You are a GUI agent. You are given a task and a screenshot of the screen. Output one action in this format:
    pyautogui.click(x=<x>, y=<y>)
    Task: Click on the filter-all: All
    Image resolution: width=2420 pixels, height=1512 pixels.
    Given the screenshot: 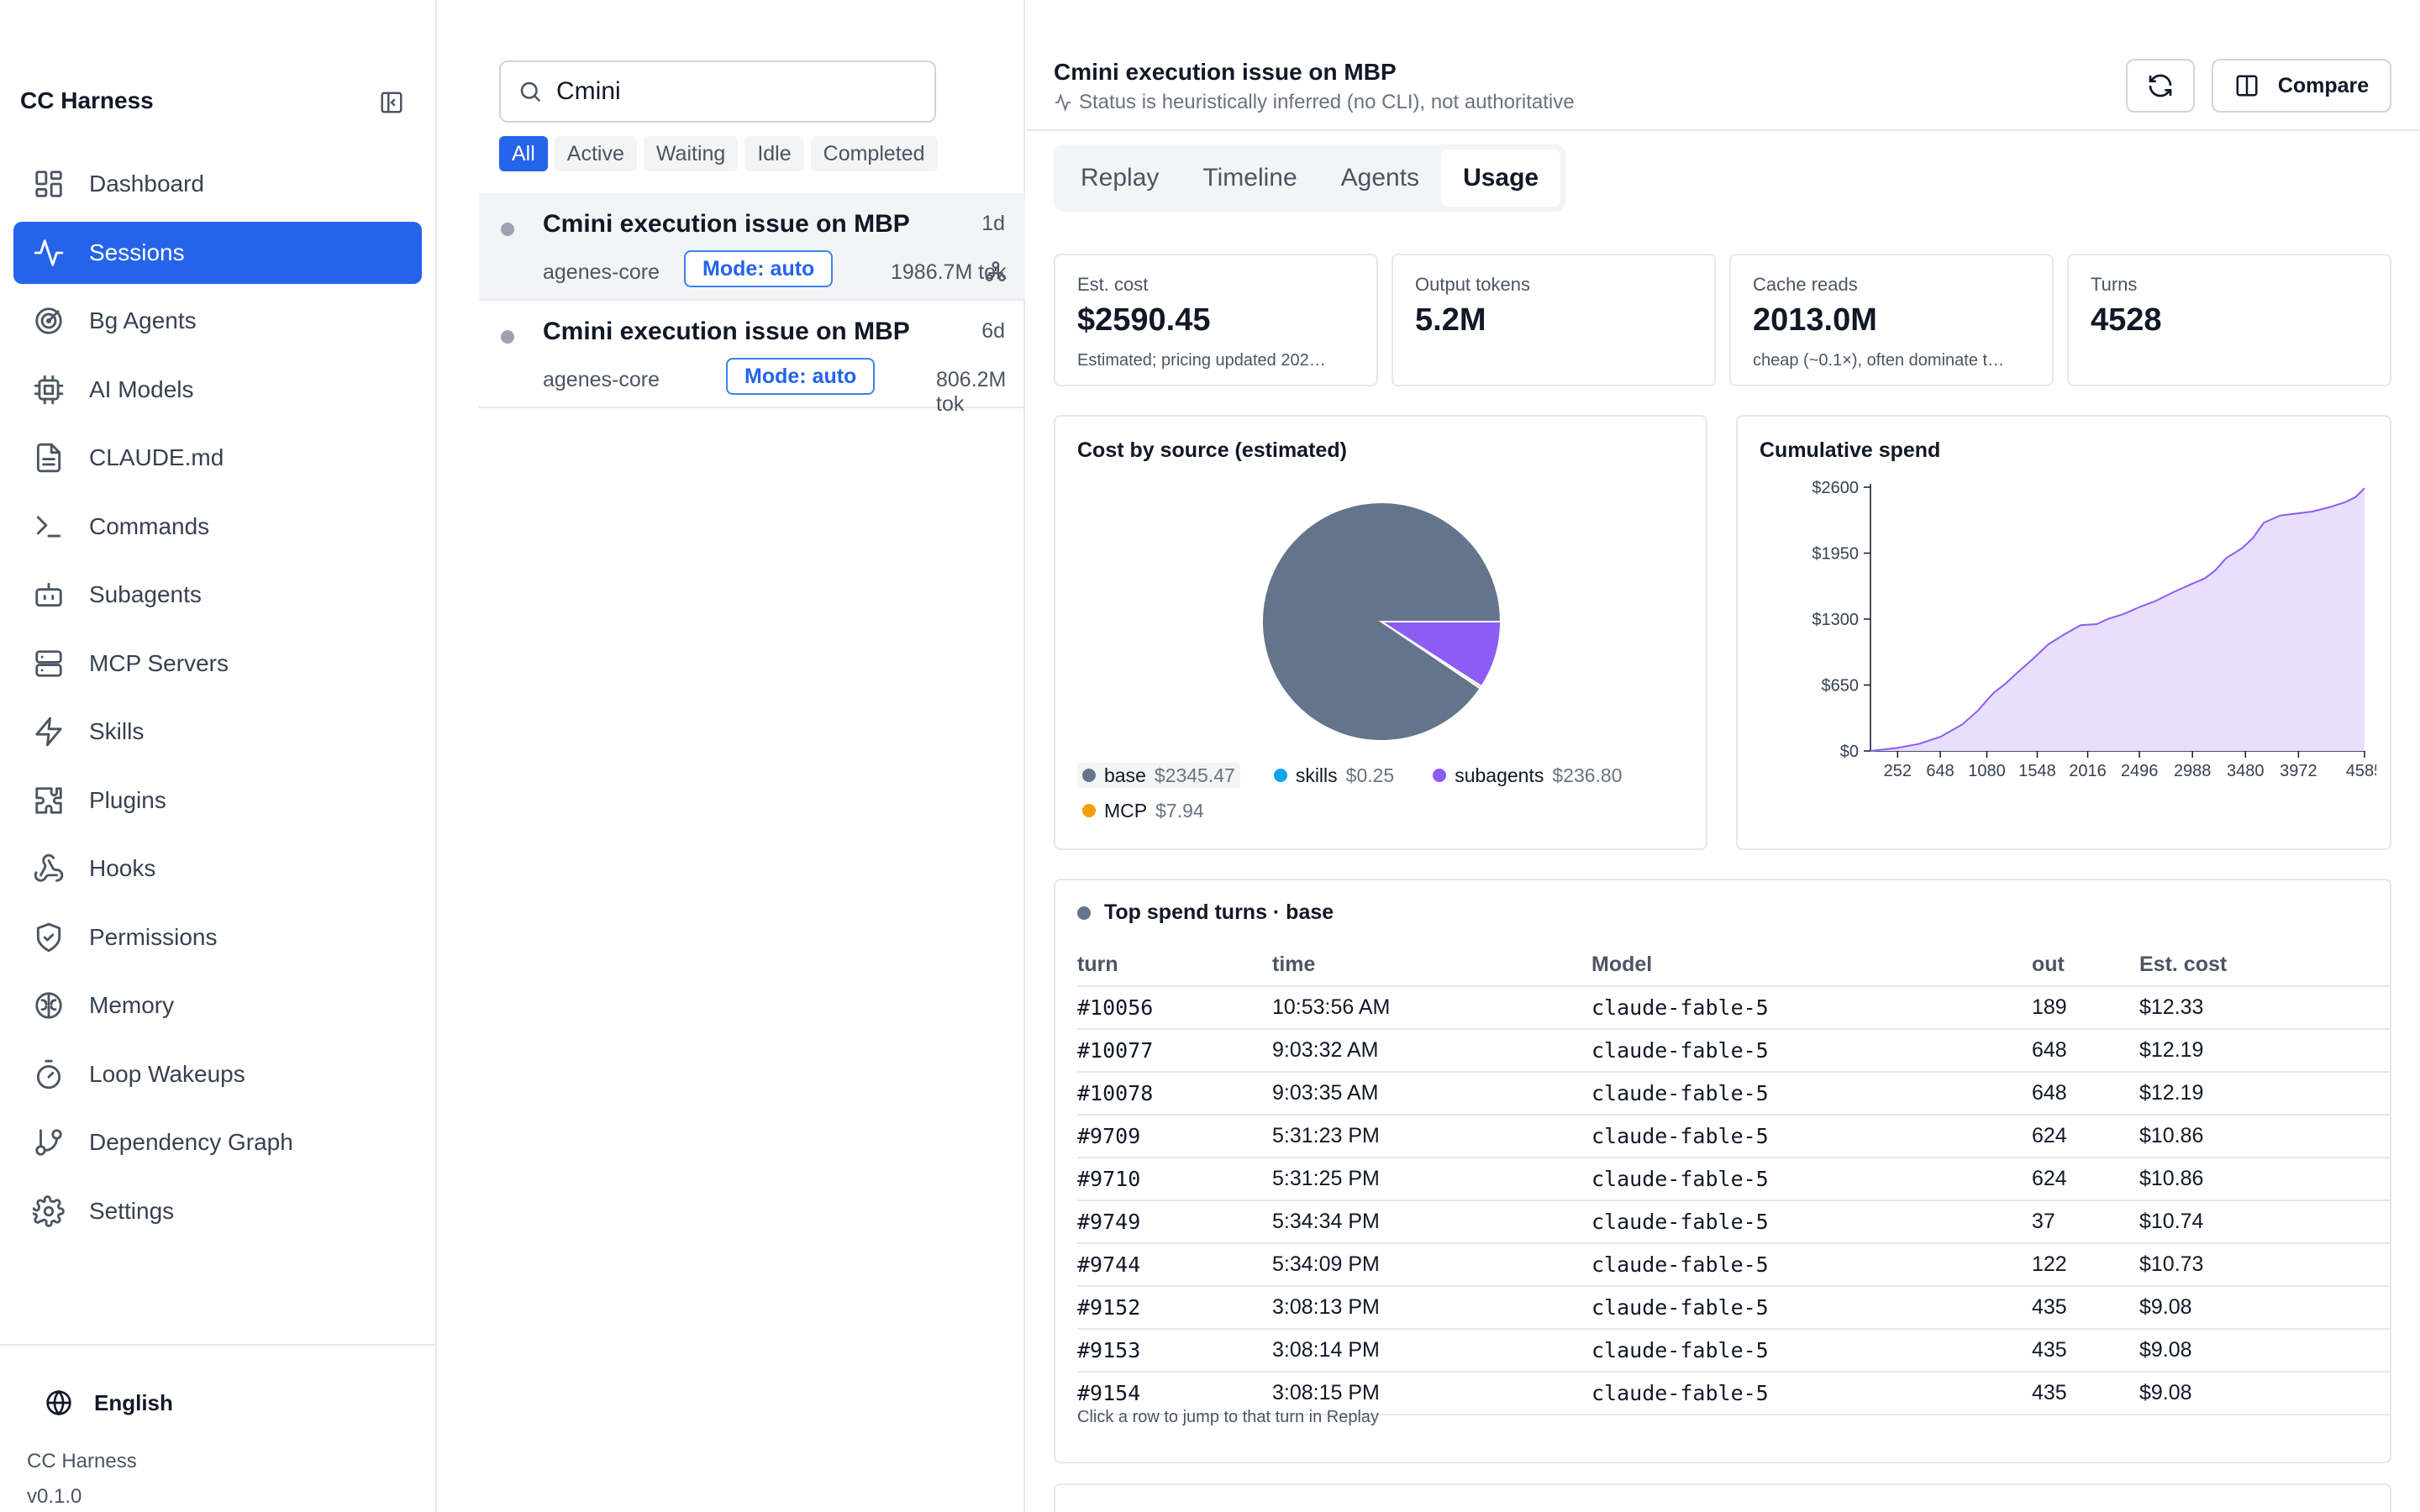 What is the action you would take?
    pyautogui.click(x=523, y=153)
    